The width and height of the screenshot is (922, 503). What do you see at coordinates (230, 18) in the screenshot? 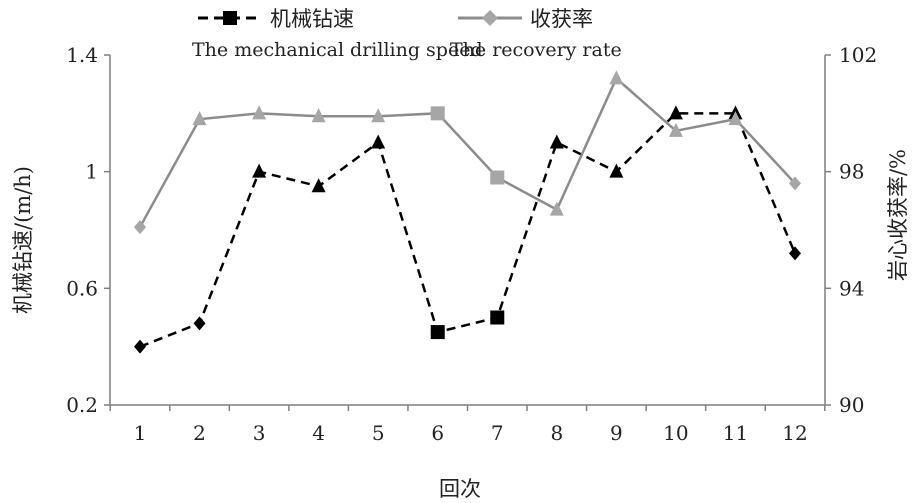
I see `legend-drilling-marker` at bounding box center [230, 18].